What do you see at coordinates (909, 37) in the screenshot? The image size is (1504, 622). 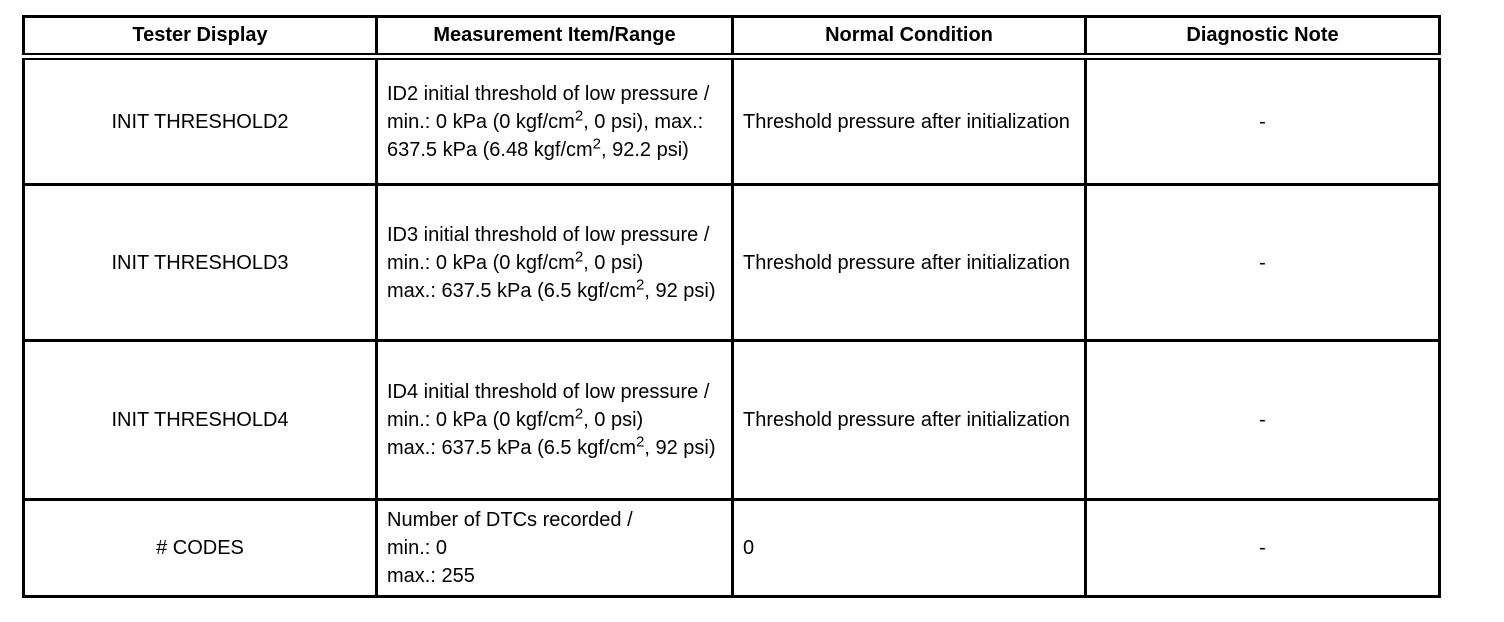 I see `column-header-normal-condition: Normal Condition` at bounding box center [909, 37].